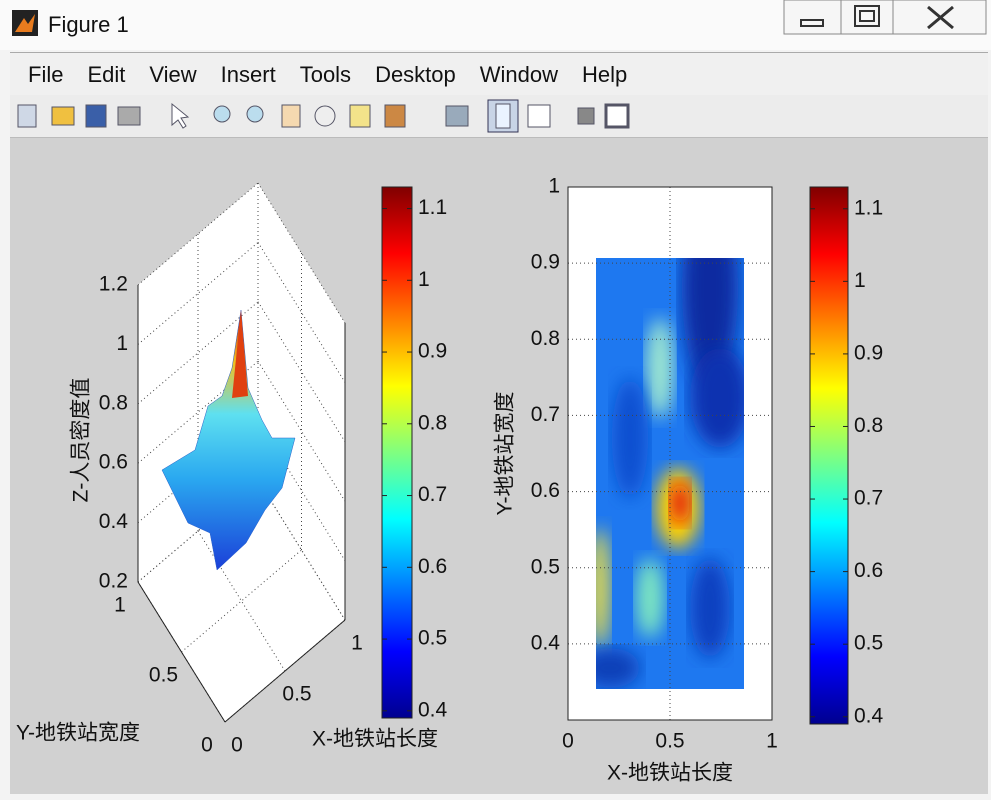  I want to click on menu-item: Help, so click(605, 74).